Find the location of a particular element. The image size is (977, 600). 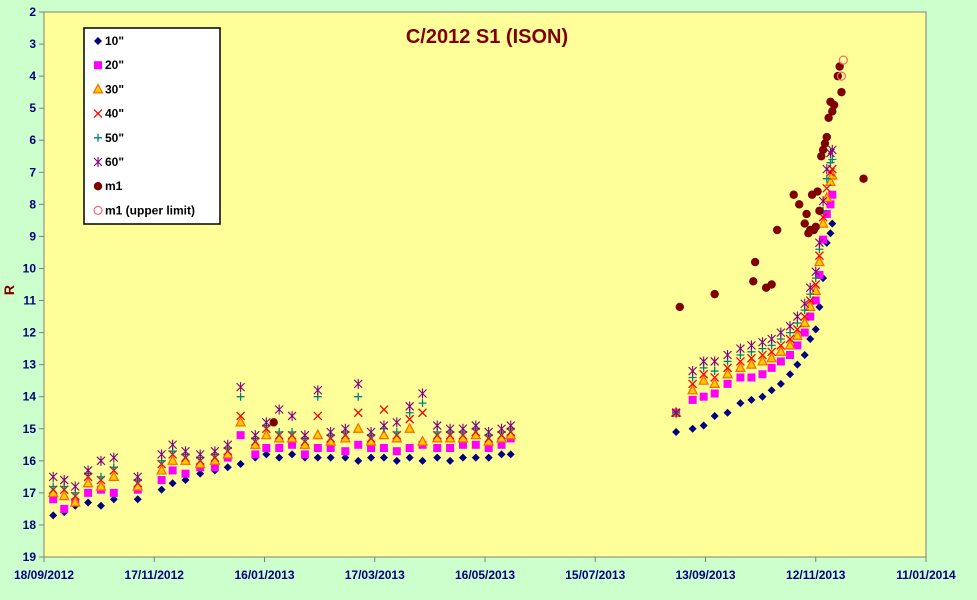

open-circle-shape is located at coordinates (98, 210).